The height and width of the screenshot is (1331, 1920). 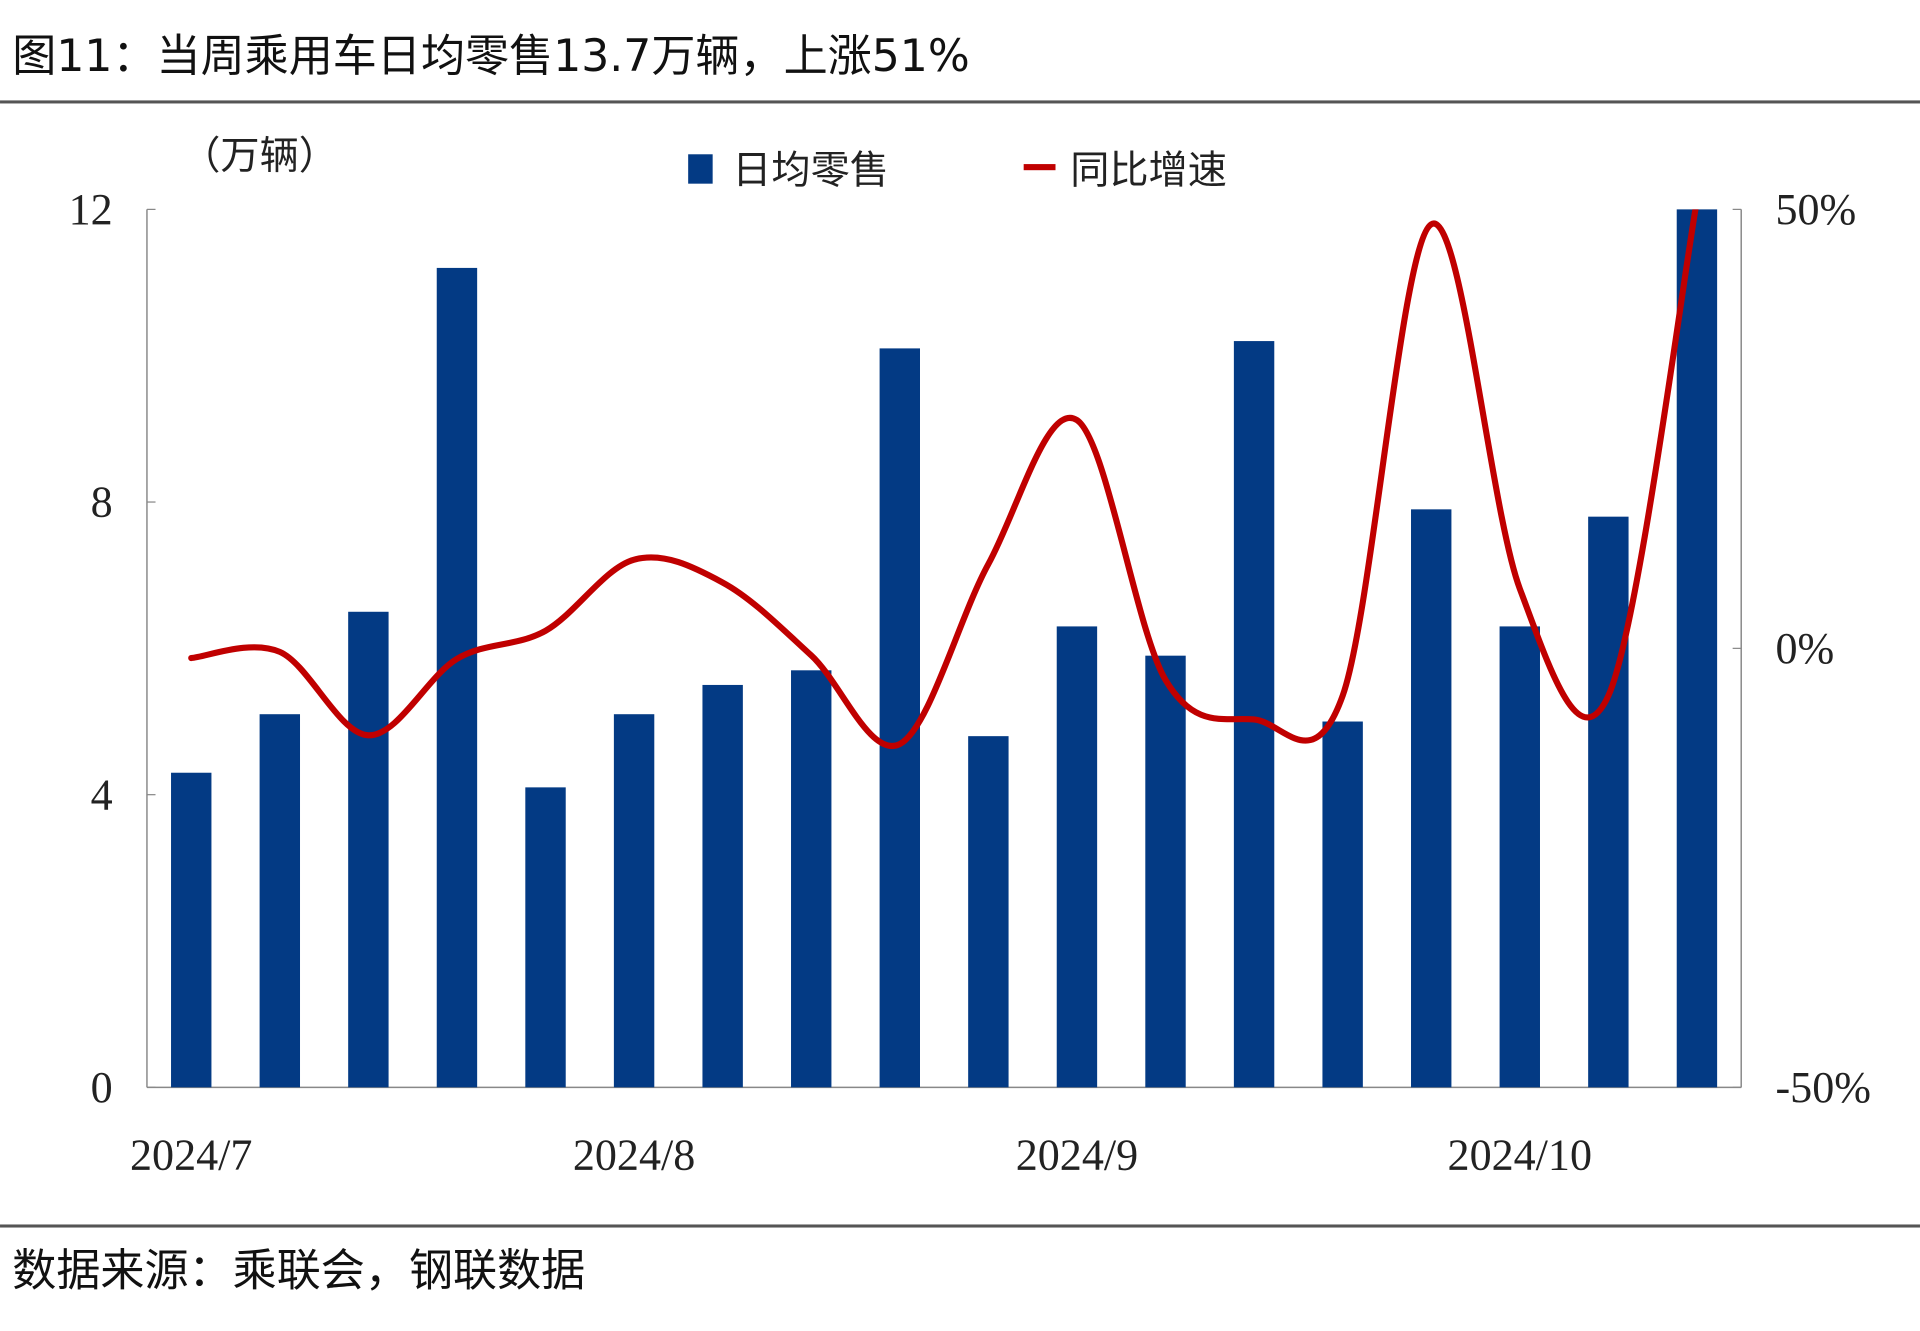 I want to click on x-tick-label: 2024/7, so click(x=191, y=1154).